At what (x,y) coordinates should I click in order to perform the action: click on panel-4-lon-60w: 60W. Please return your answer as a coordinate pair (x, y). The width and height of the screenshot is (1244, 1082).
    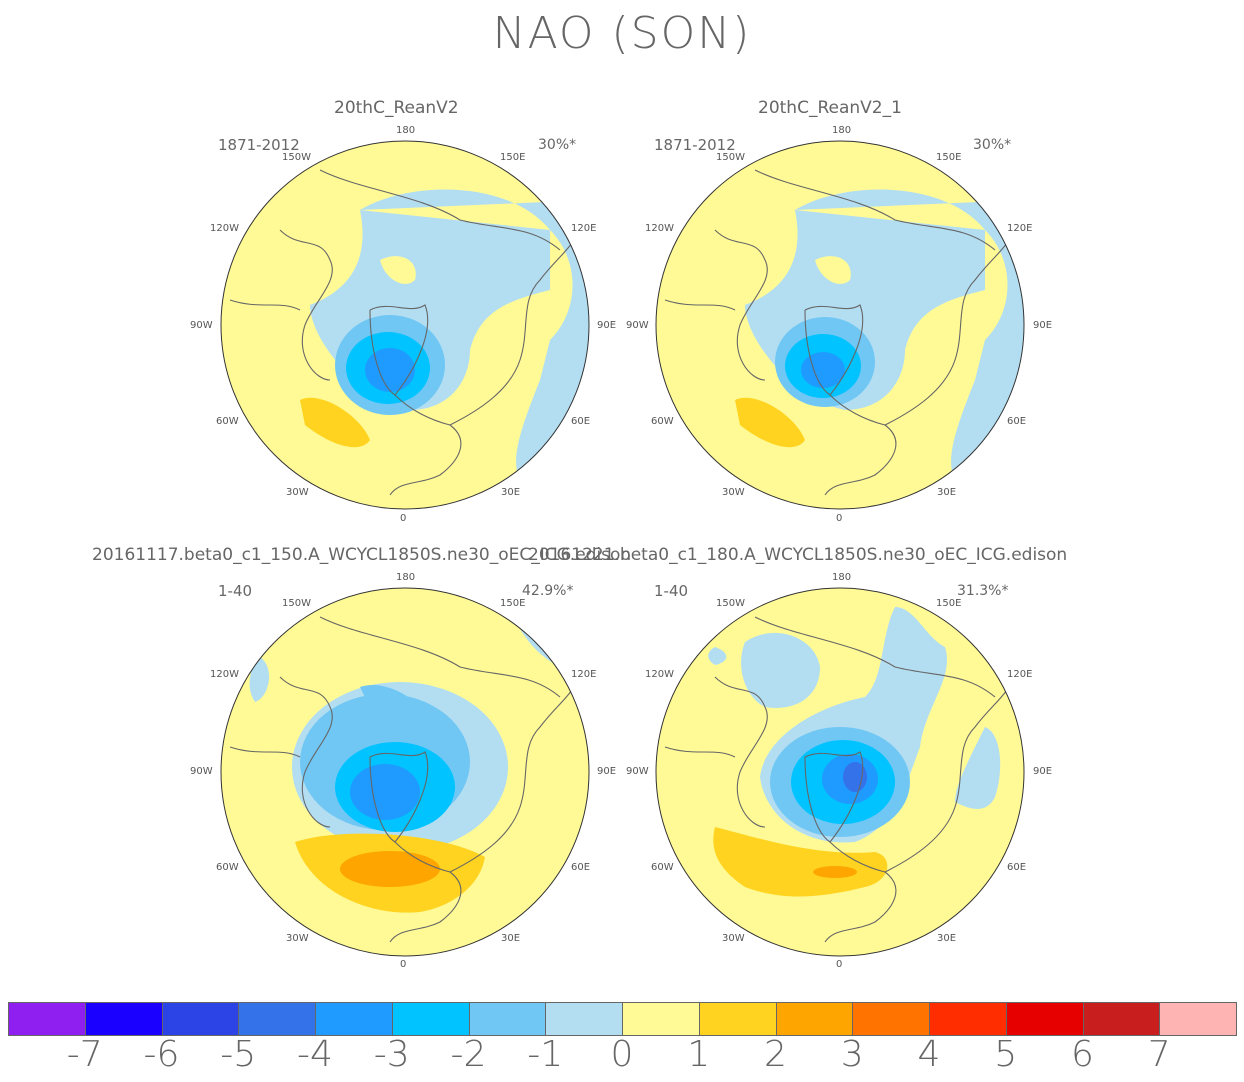
    Looking at the image, I should click on (662, 867).